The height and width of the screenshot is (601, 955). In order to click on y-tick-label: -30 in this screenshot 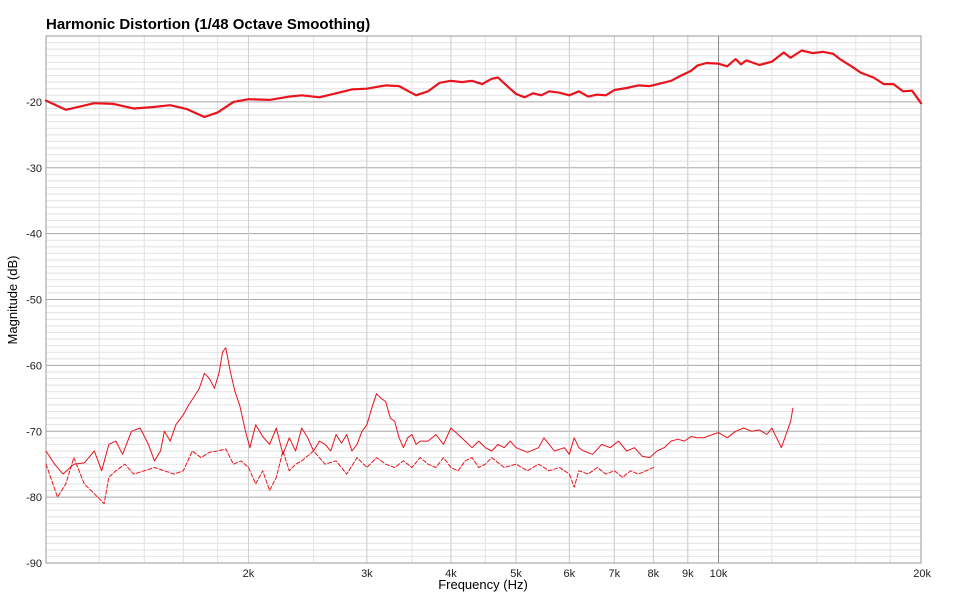, I will do `click(34, 169)`.